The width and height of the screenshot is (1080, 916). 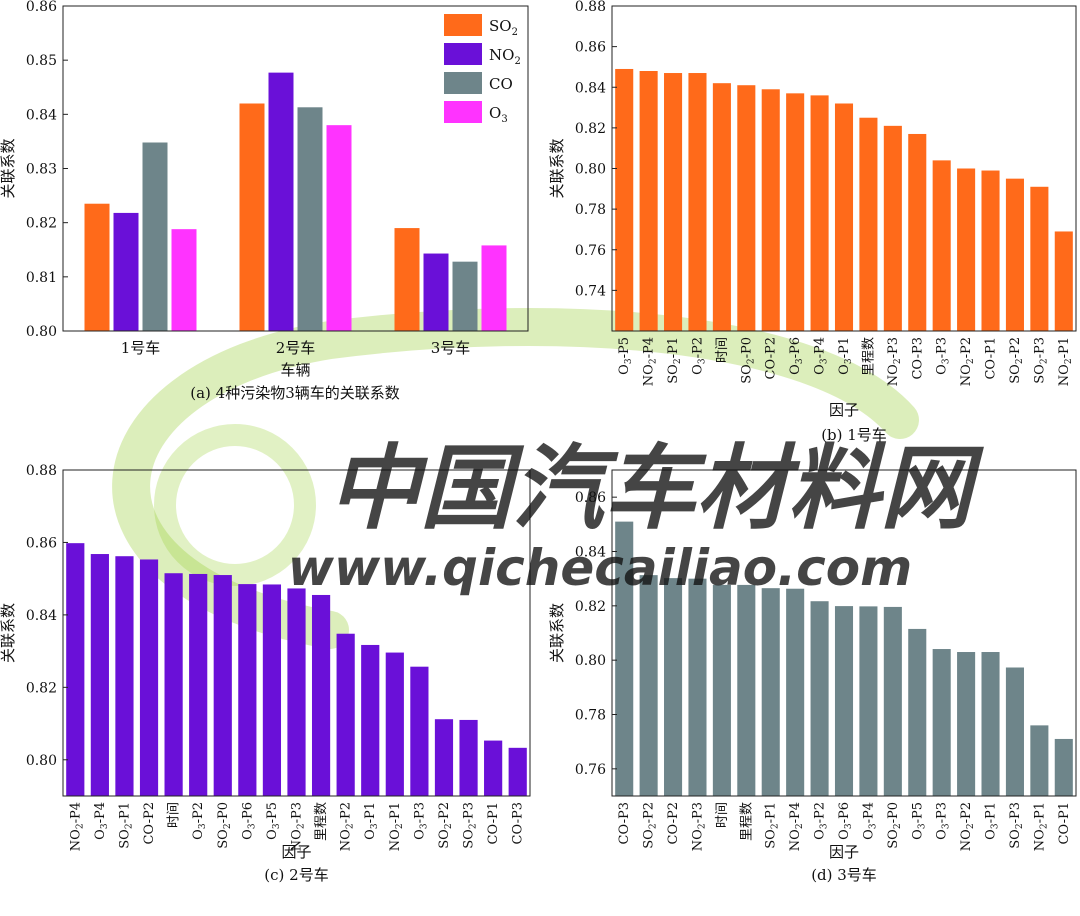 What do you see at coordinates (854, 435) in the screenshot?
I see `chart-caption: (b) 1号车` at bounding box center [854, 435].